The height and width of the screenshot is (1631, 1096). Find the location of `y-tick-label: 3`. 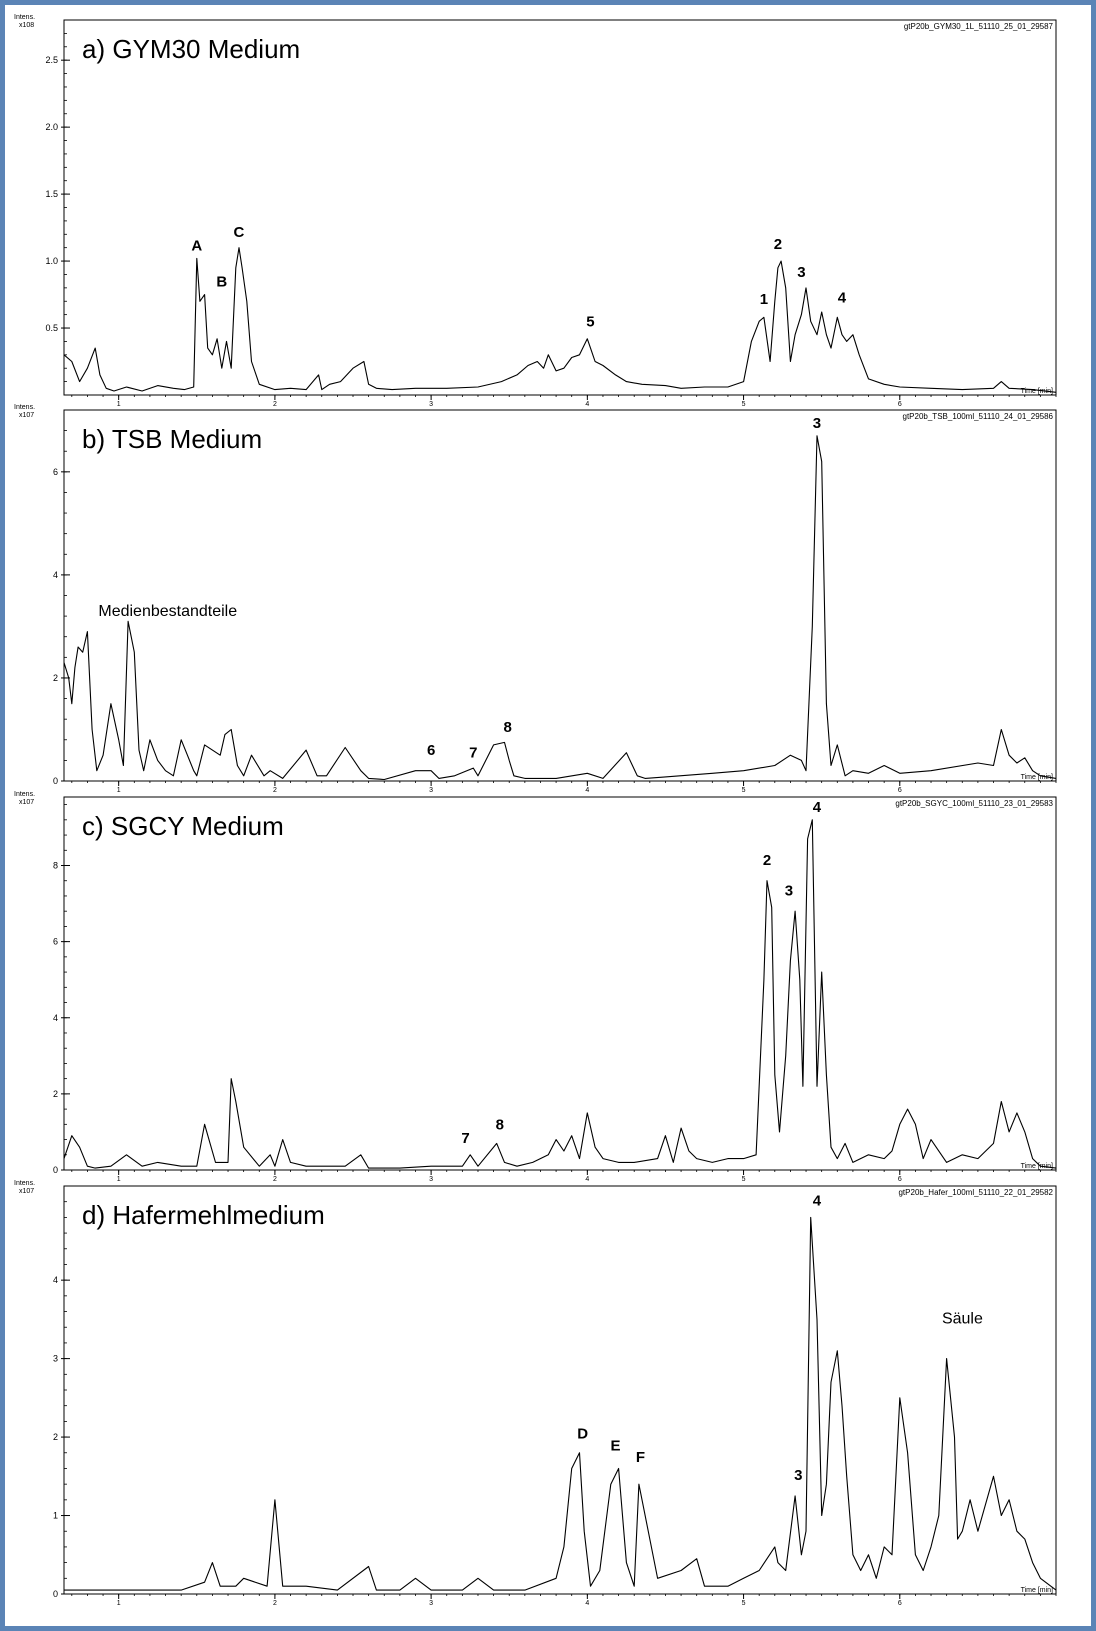

y-tick-label: 3 is located at coordinates (55, 1359).